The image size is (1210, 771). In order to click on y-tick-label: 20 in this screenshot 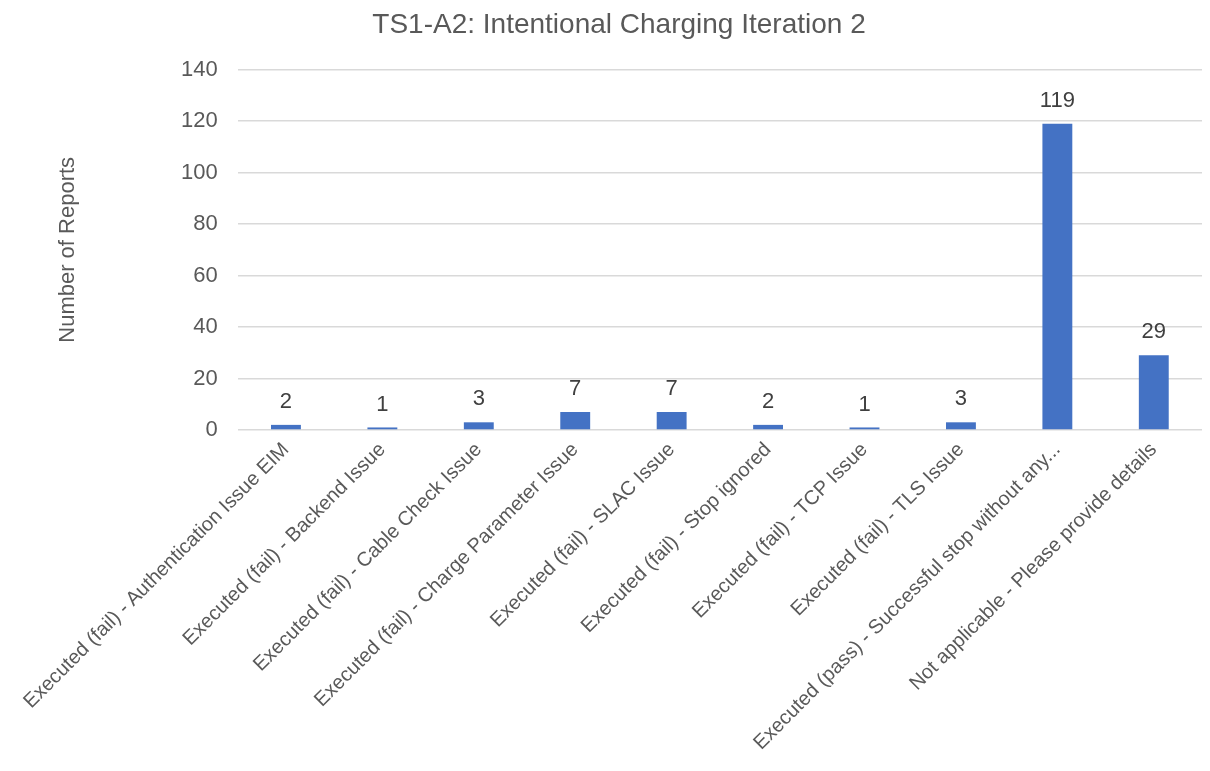, I will do `click(205, 377)`.